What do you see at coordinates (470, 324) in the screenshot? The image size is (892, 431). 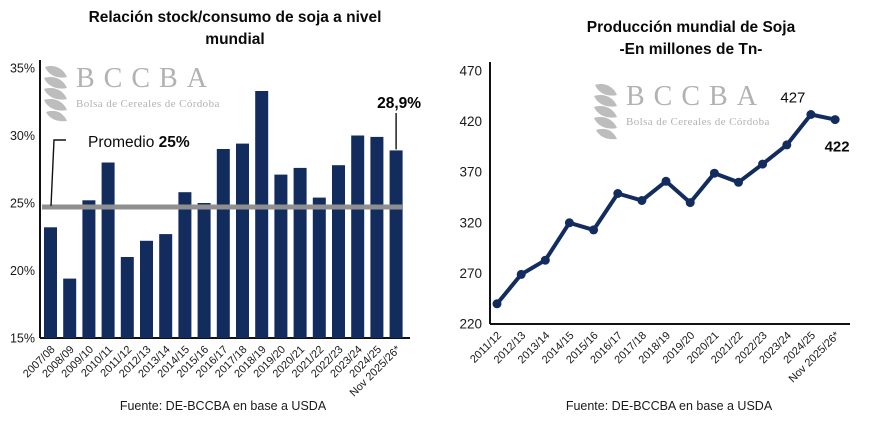 I see `y-axis-tick-label: 220` at bounding box center [470, 324].